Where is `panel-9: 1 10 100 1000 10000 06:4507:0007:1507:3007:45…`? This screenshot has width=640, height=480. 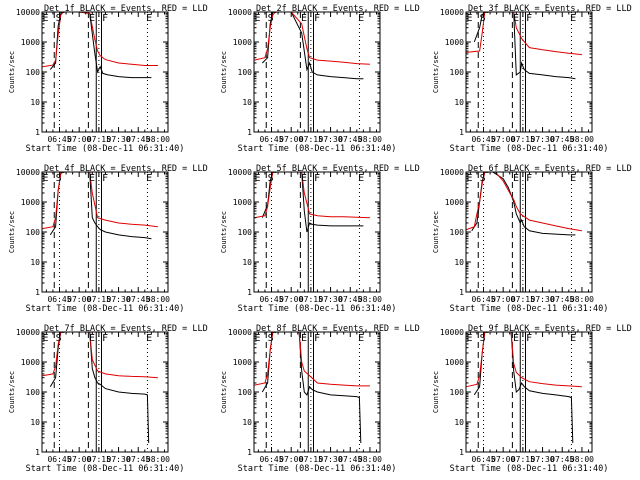
panel-9: 1 10 100 1000 10000 06:4507:0007:1507:3007:45… is located at coordinates (532, 399).